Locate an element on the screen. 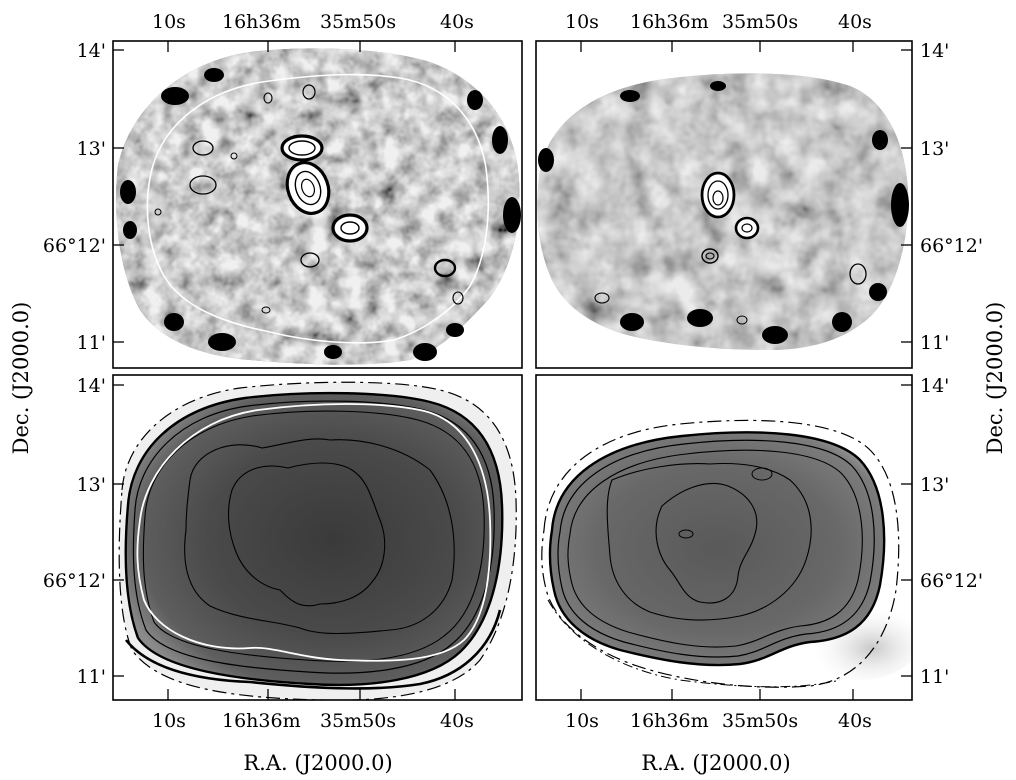 The width and height of the screenshot is (1016, 780). source-contours-top-right is located at coordinates (730, 248).